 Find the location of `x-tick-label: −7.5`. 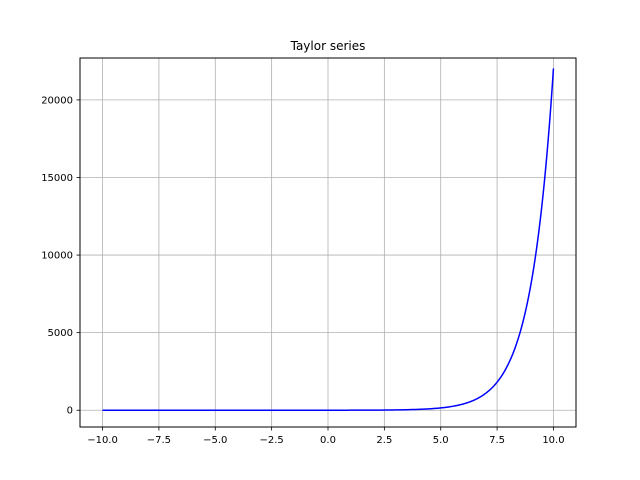

x-tick-label: −7.5 is located at coordinates (159, 440).